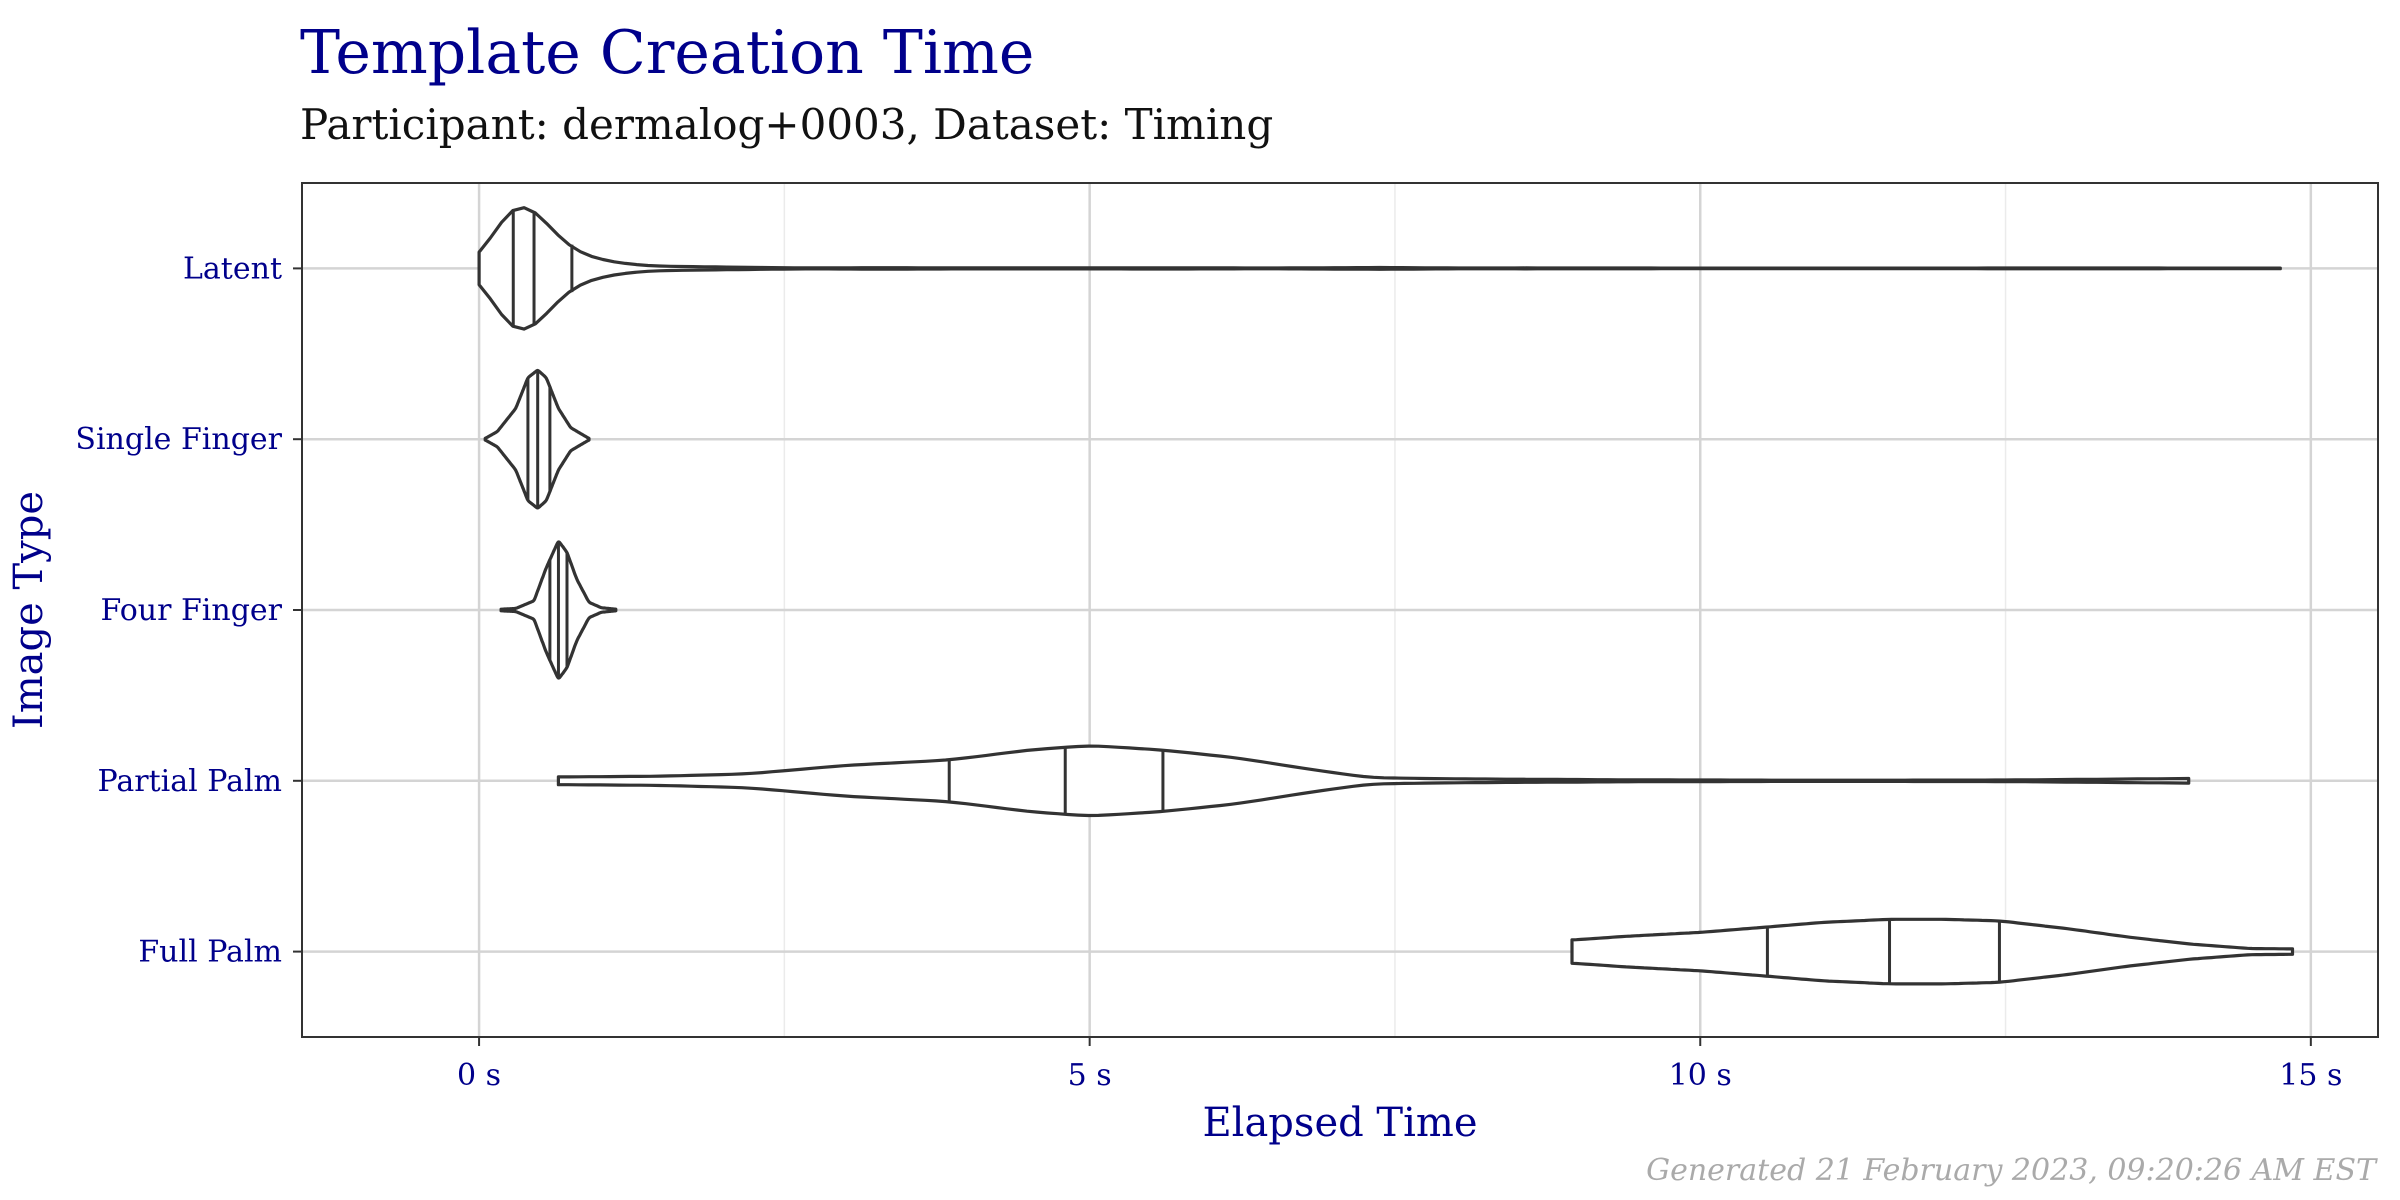  Describe the element at coordinates (667, 53) in the screenshot. I see `chart-title: Template Creation Time` at that location.